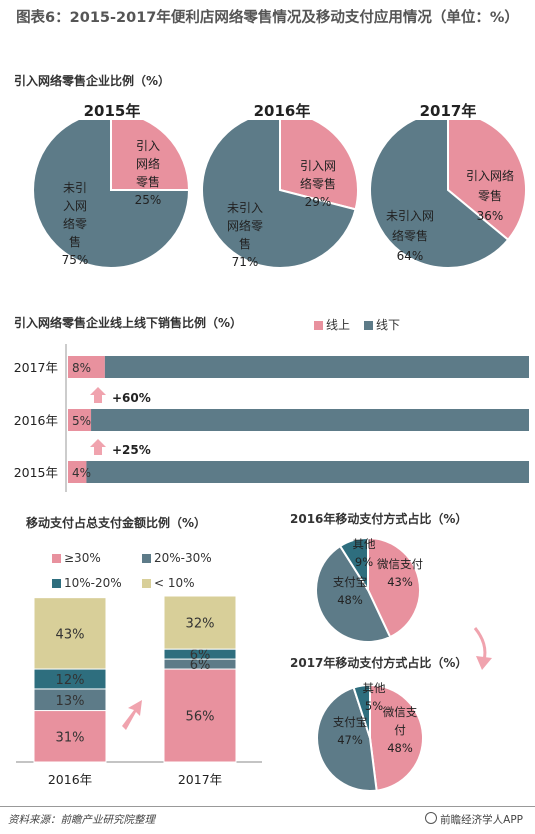 The width and height of the screenshot is (535, 834). What do you see at coordinates (350, 600) in the screenshot?
I see `paypie2016-alipay-label-1: 48%` at bounding box center [350, 600].